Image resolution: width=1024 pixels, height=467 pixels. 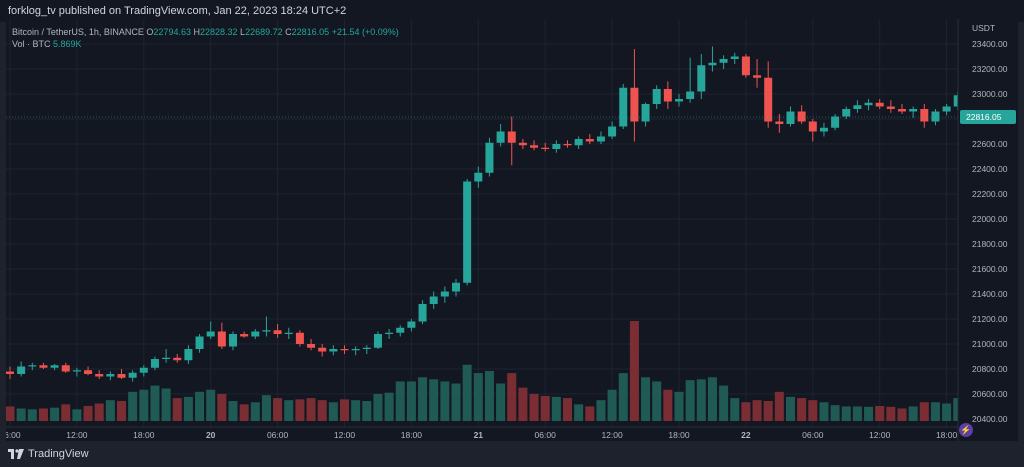 I want to click on tradingview-icon, so click(x=16, y=454).